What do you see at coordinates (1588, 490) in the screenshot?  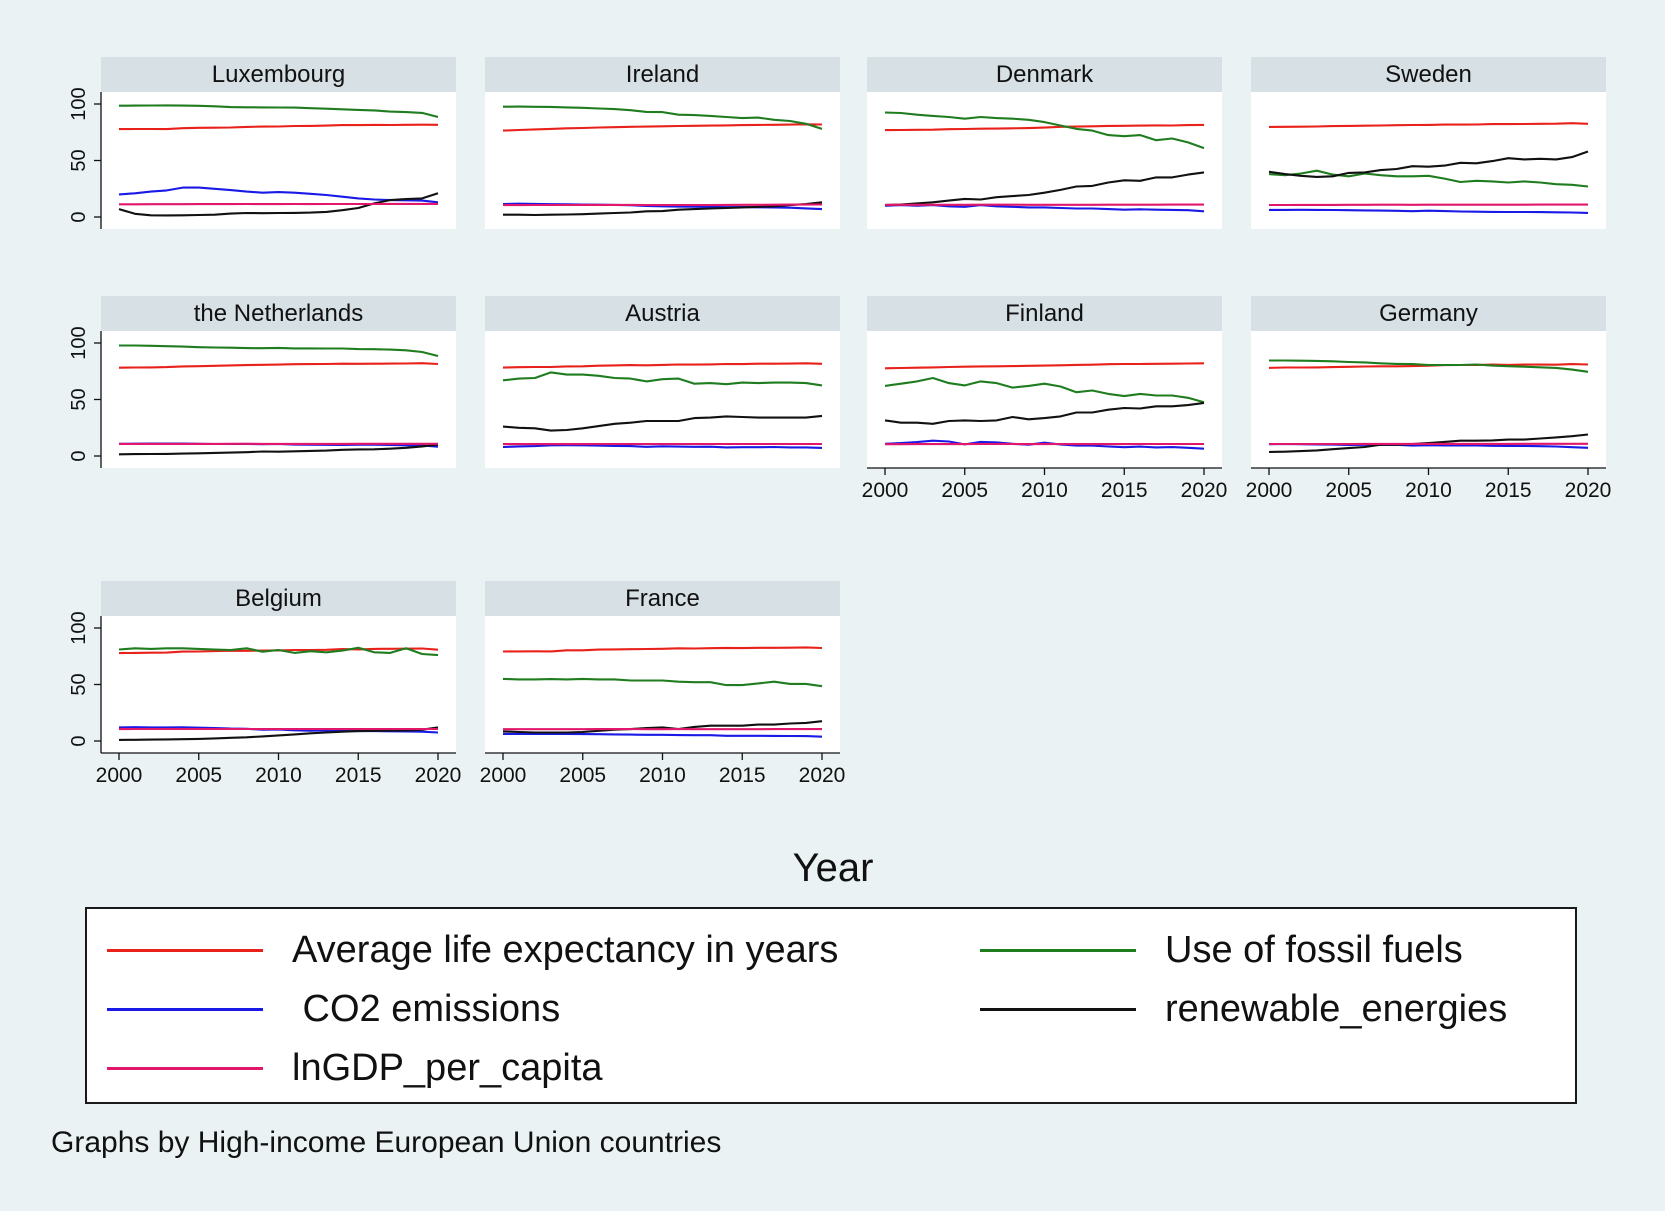 I see `x-tick-label-germany-2020: 2020` at bounding box center [1588, 490].